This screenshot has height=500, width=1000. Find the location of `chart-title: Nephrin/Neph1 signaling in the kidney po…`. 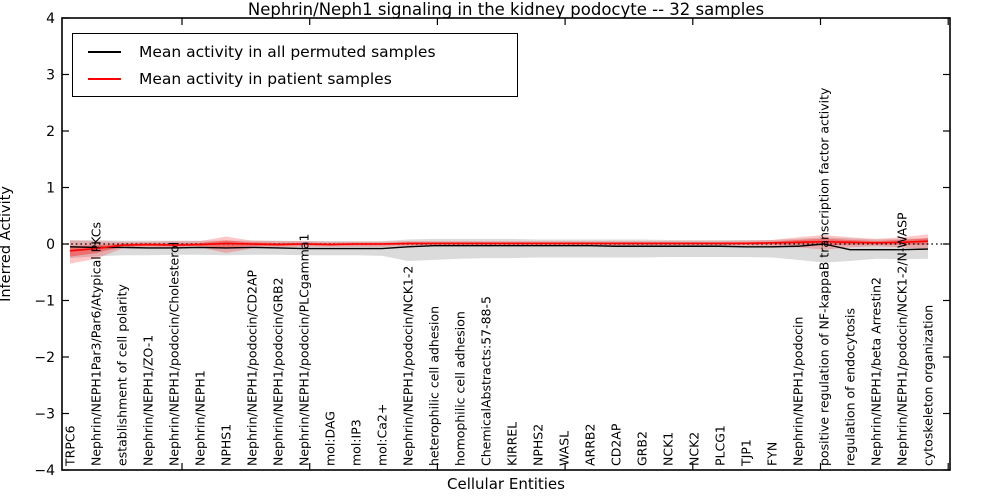

chart-title: Nephrin/Neph1 signaling in the kidney po… is located at coordinates (506, 9).